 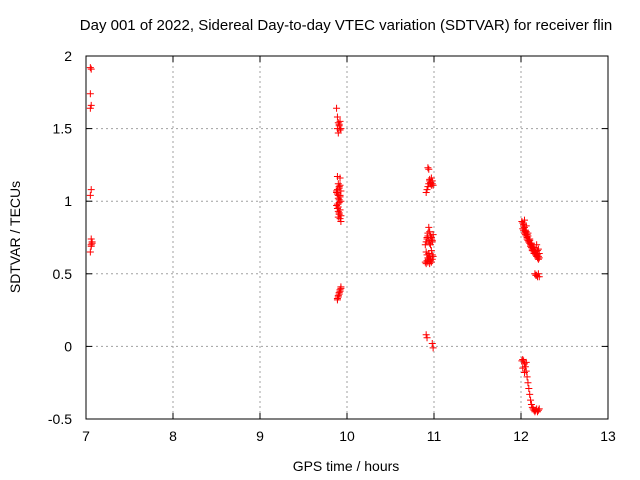 What do you see at coordinates (608, 436) in the screenshot?
I see `x-tick-label: 13` at bounding box center [608, 436].